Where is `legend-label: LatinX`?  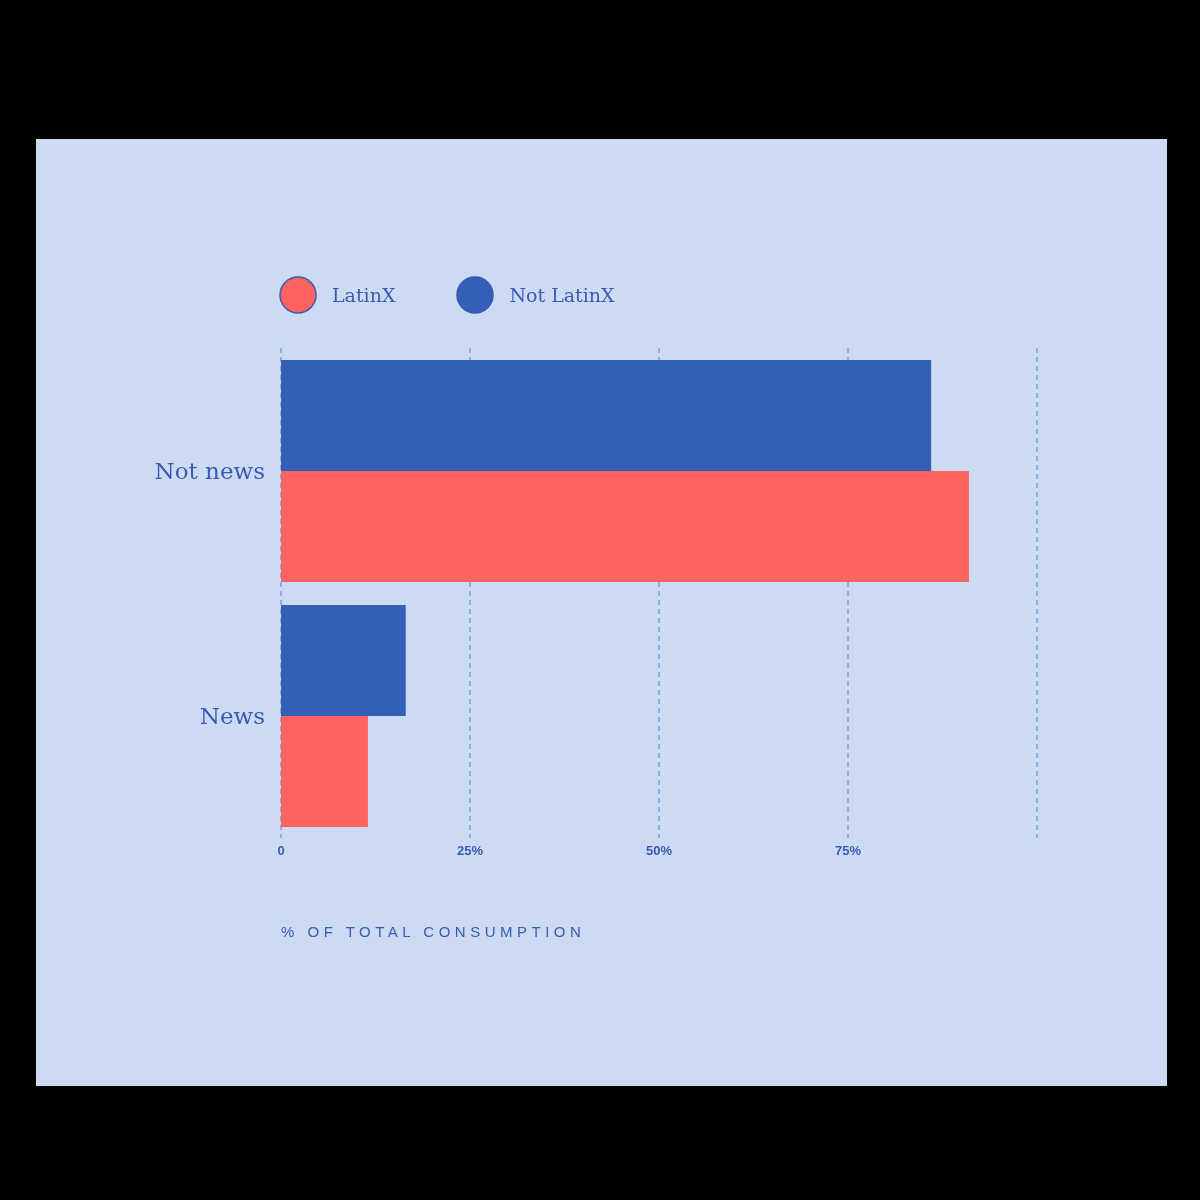
legend-label: LatinX is located at coordinates (364, 295).